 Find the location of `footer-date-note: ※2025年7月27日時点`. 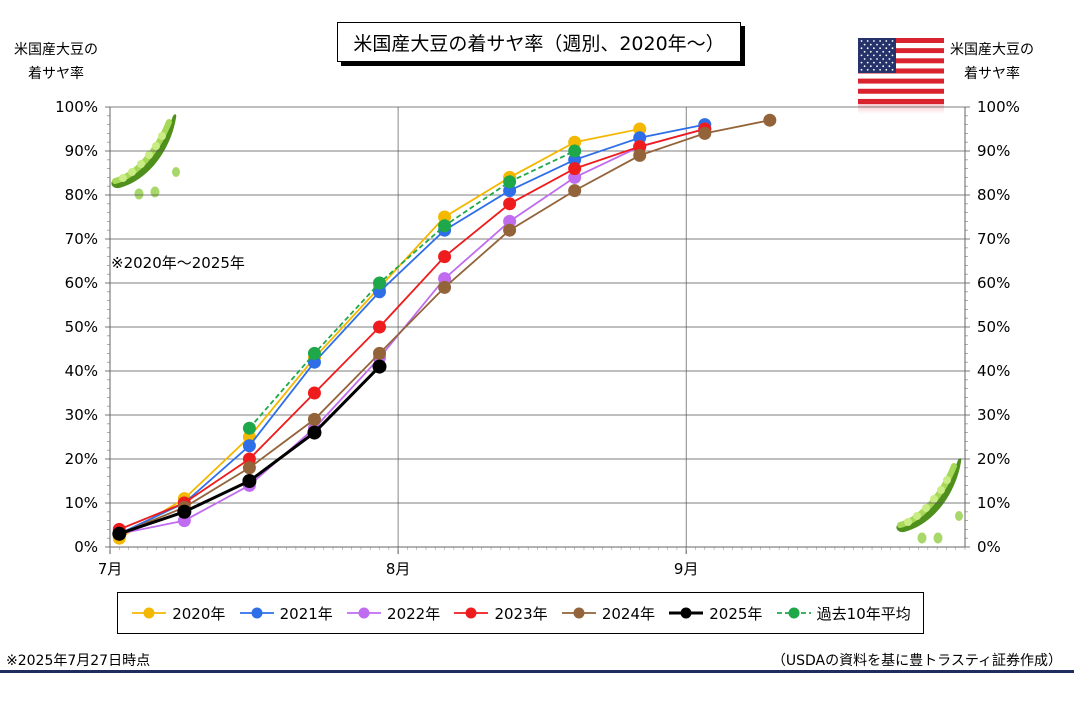

footer-date-note: ※2025年7月27日時点 is located at coordinates (78, 661).